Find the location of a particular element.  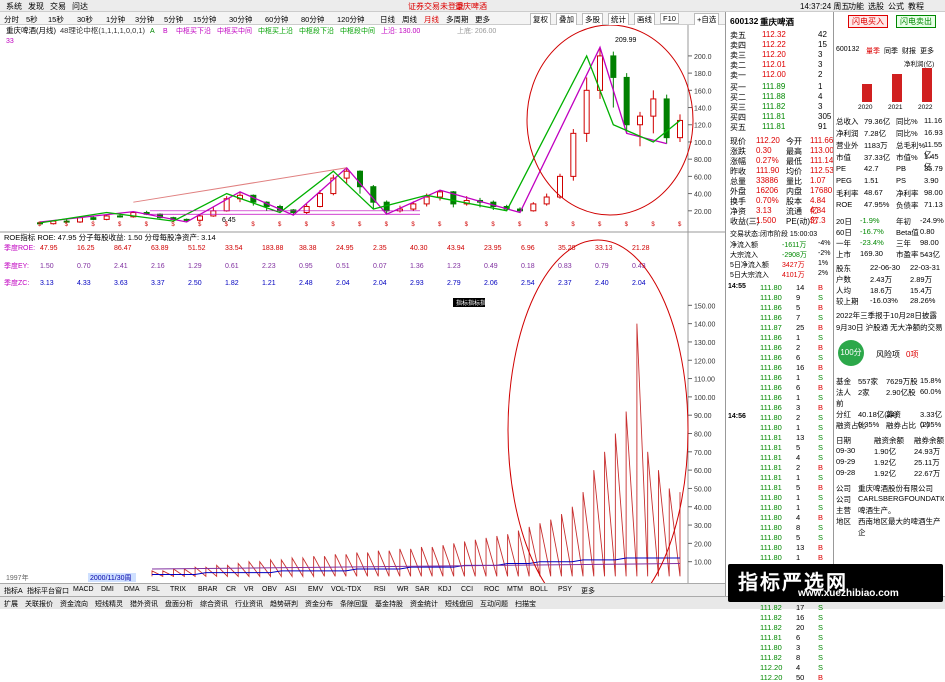

status-tab: 猎外资讯 is located at coordinates (144, 604).